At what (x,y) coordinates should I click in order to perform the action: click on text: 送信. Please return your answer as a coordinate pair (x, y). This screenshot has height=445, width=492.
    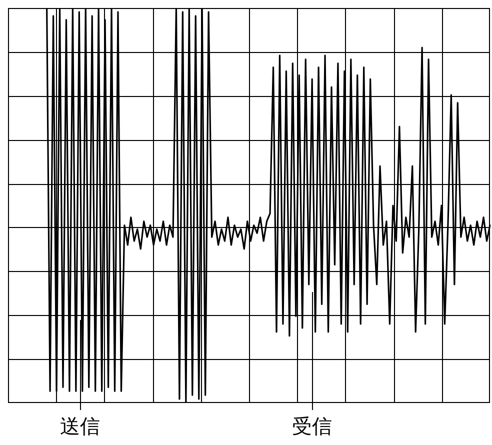
    Looking at the image, I should click on (80, 426).